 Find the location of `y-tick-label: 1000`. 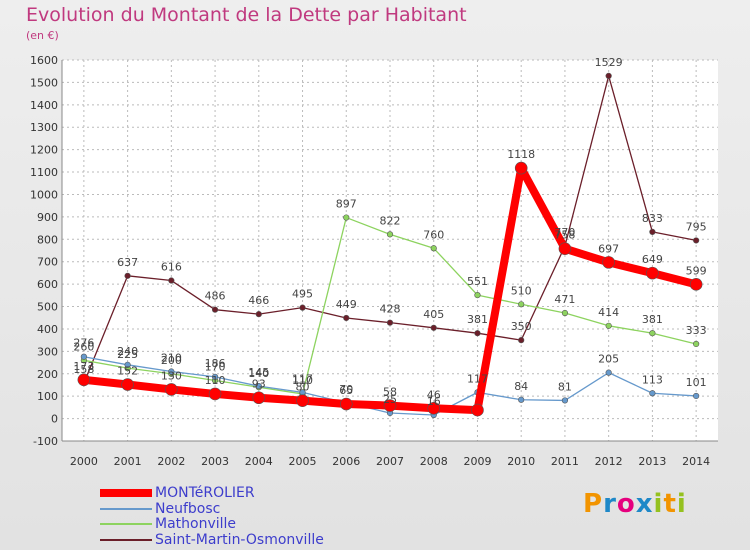

y-tick-label: 1000 is located at coordinates (44, 194).